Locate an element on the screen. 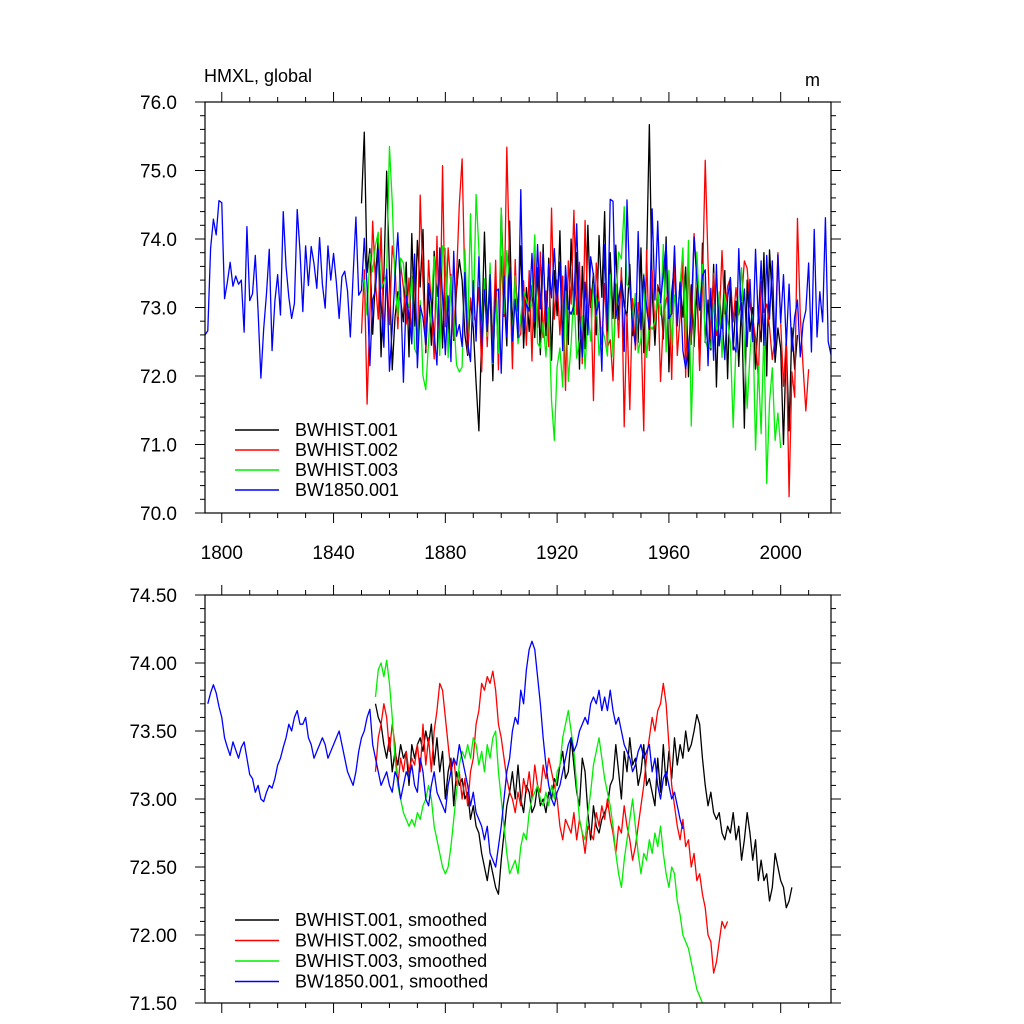 The width and height of the screenshot is (1024, 1024). x-tick-label: 1840 is located at coordinates (333, 553).